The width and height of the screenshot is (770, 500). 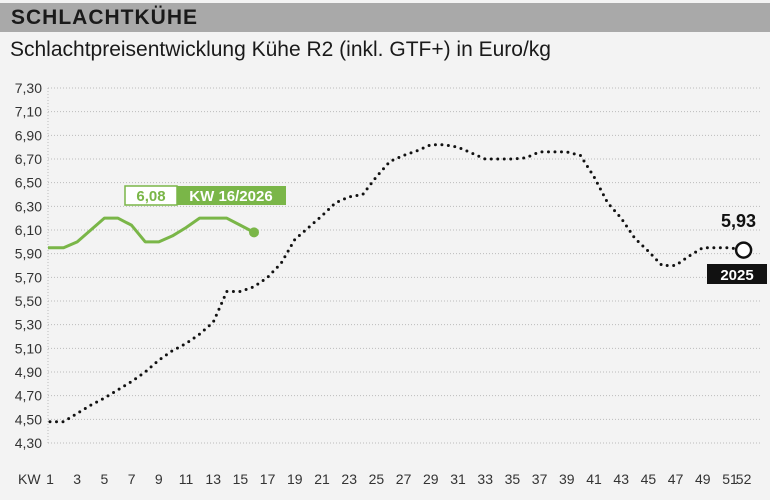 I want to click on y-tick-label: 4,70, so click(x=28, y=396).